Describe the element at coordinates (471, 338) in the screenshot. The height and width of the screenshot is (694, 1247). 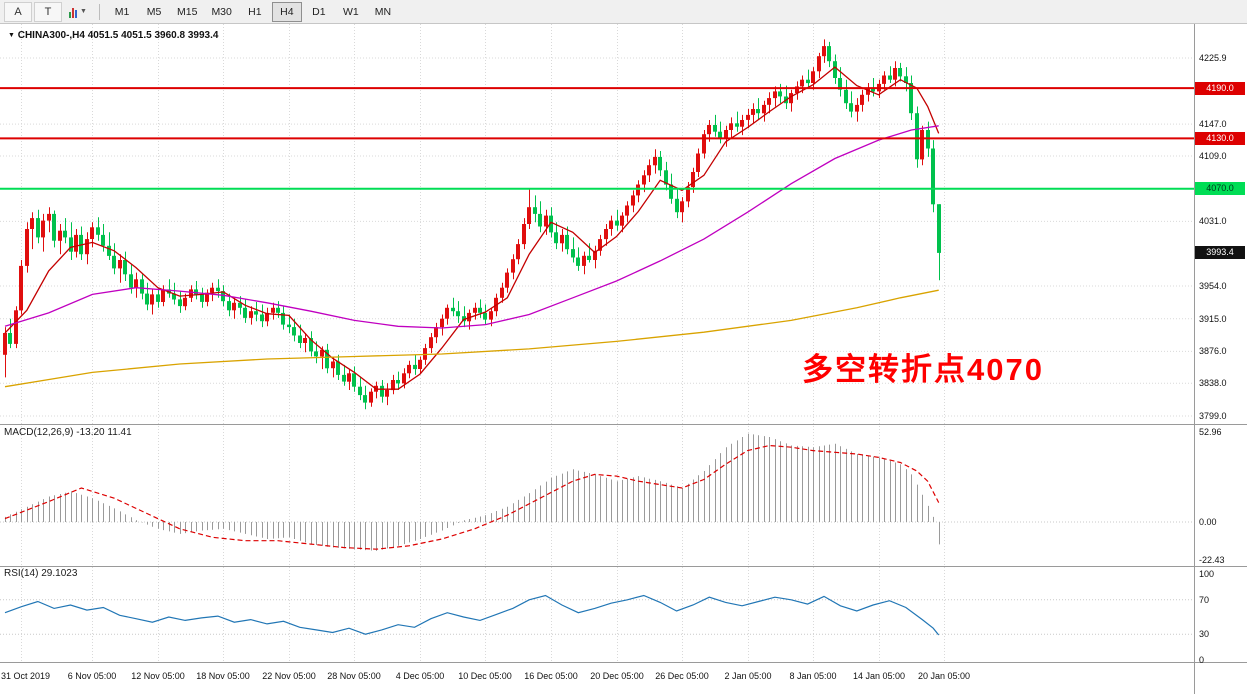
I see `ma-slow-line` at that location.